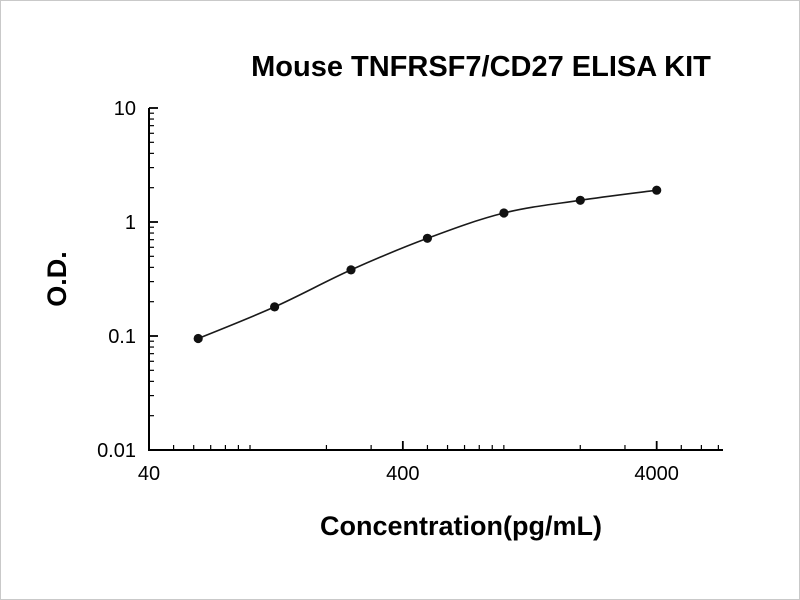 The image size is (800, 600). Describe the element at coordinates (130, 223) in the screenshot. I see `y-tick-label: 1` at that location.